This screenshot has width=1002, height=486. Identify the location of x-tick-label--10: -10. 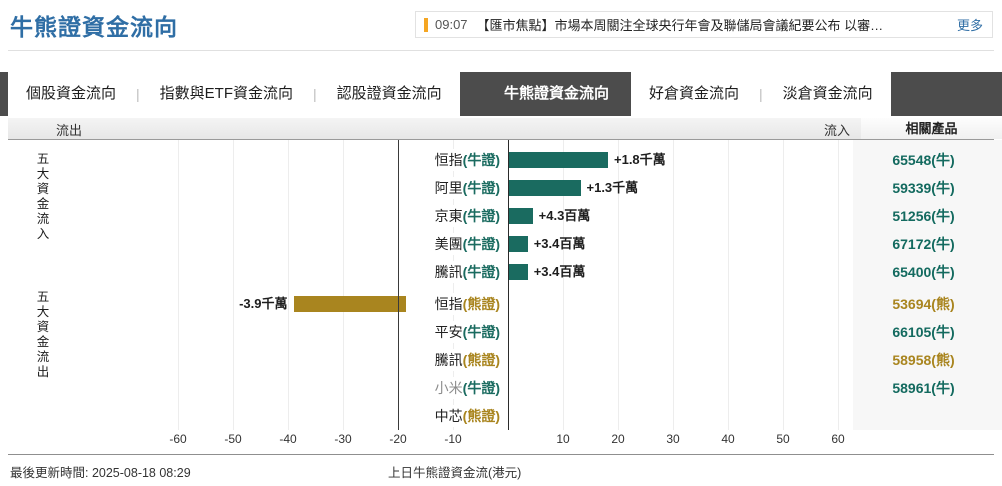
(453, 439).